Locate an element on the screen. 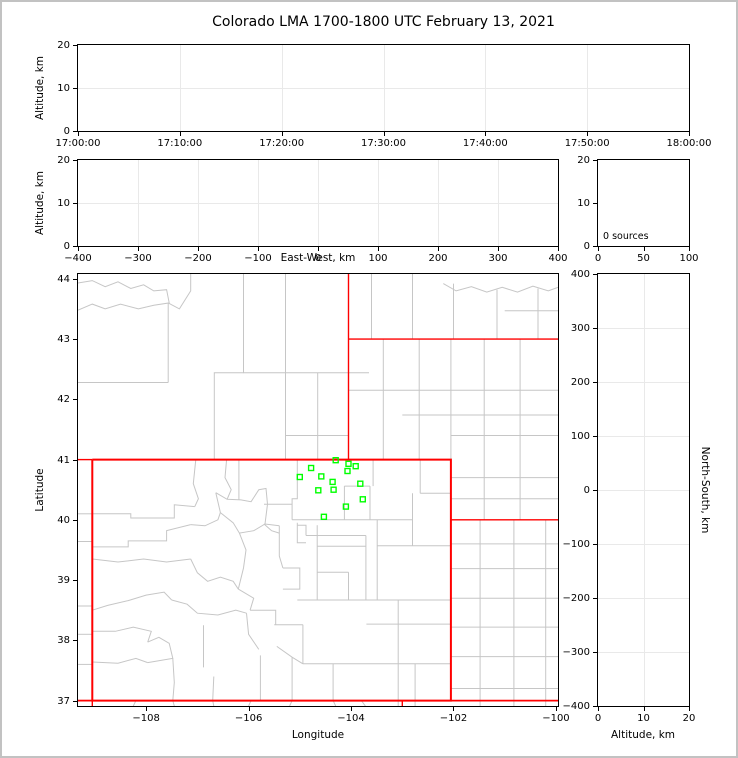 The height and width of the screenshot is (758, 738). tick-label: −300 is located at coordinates (138, 258).